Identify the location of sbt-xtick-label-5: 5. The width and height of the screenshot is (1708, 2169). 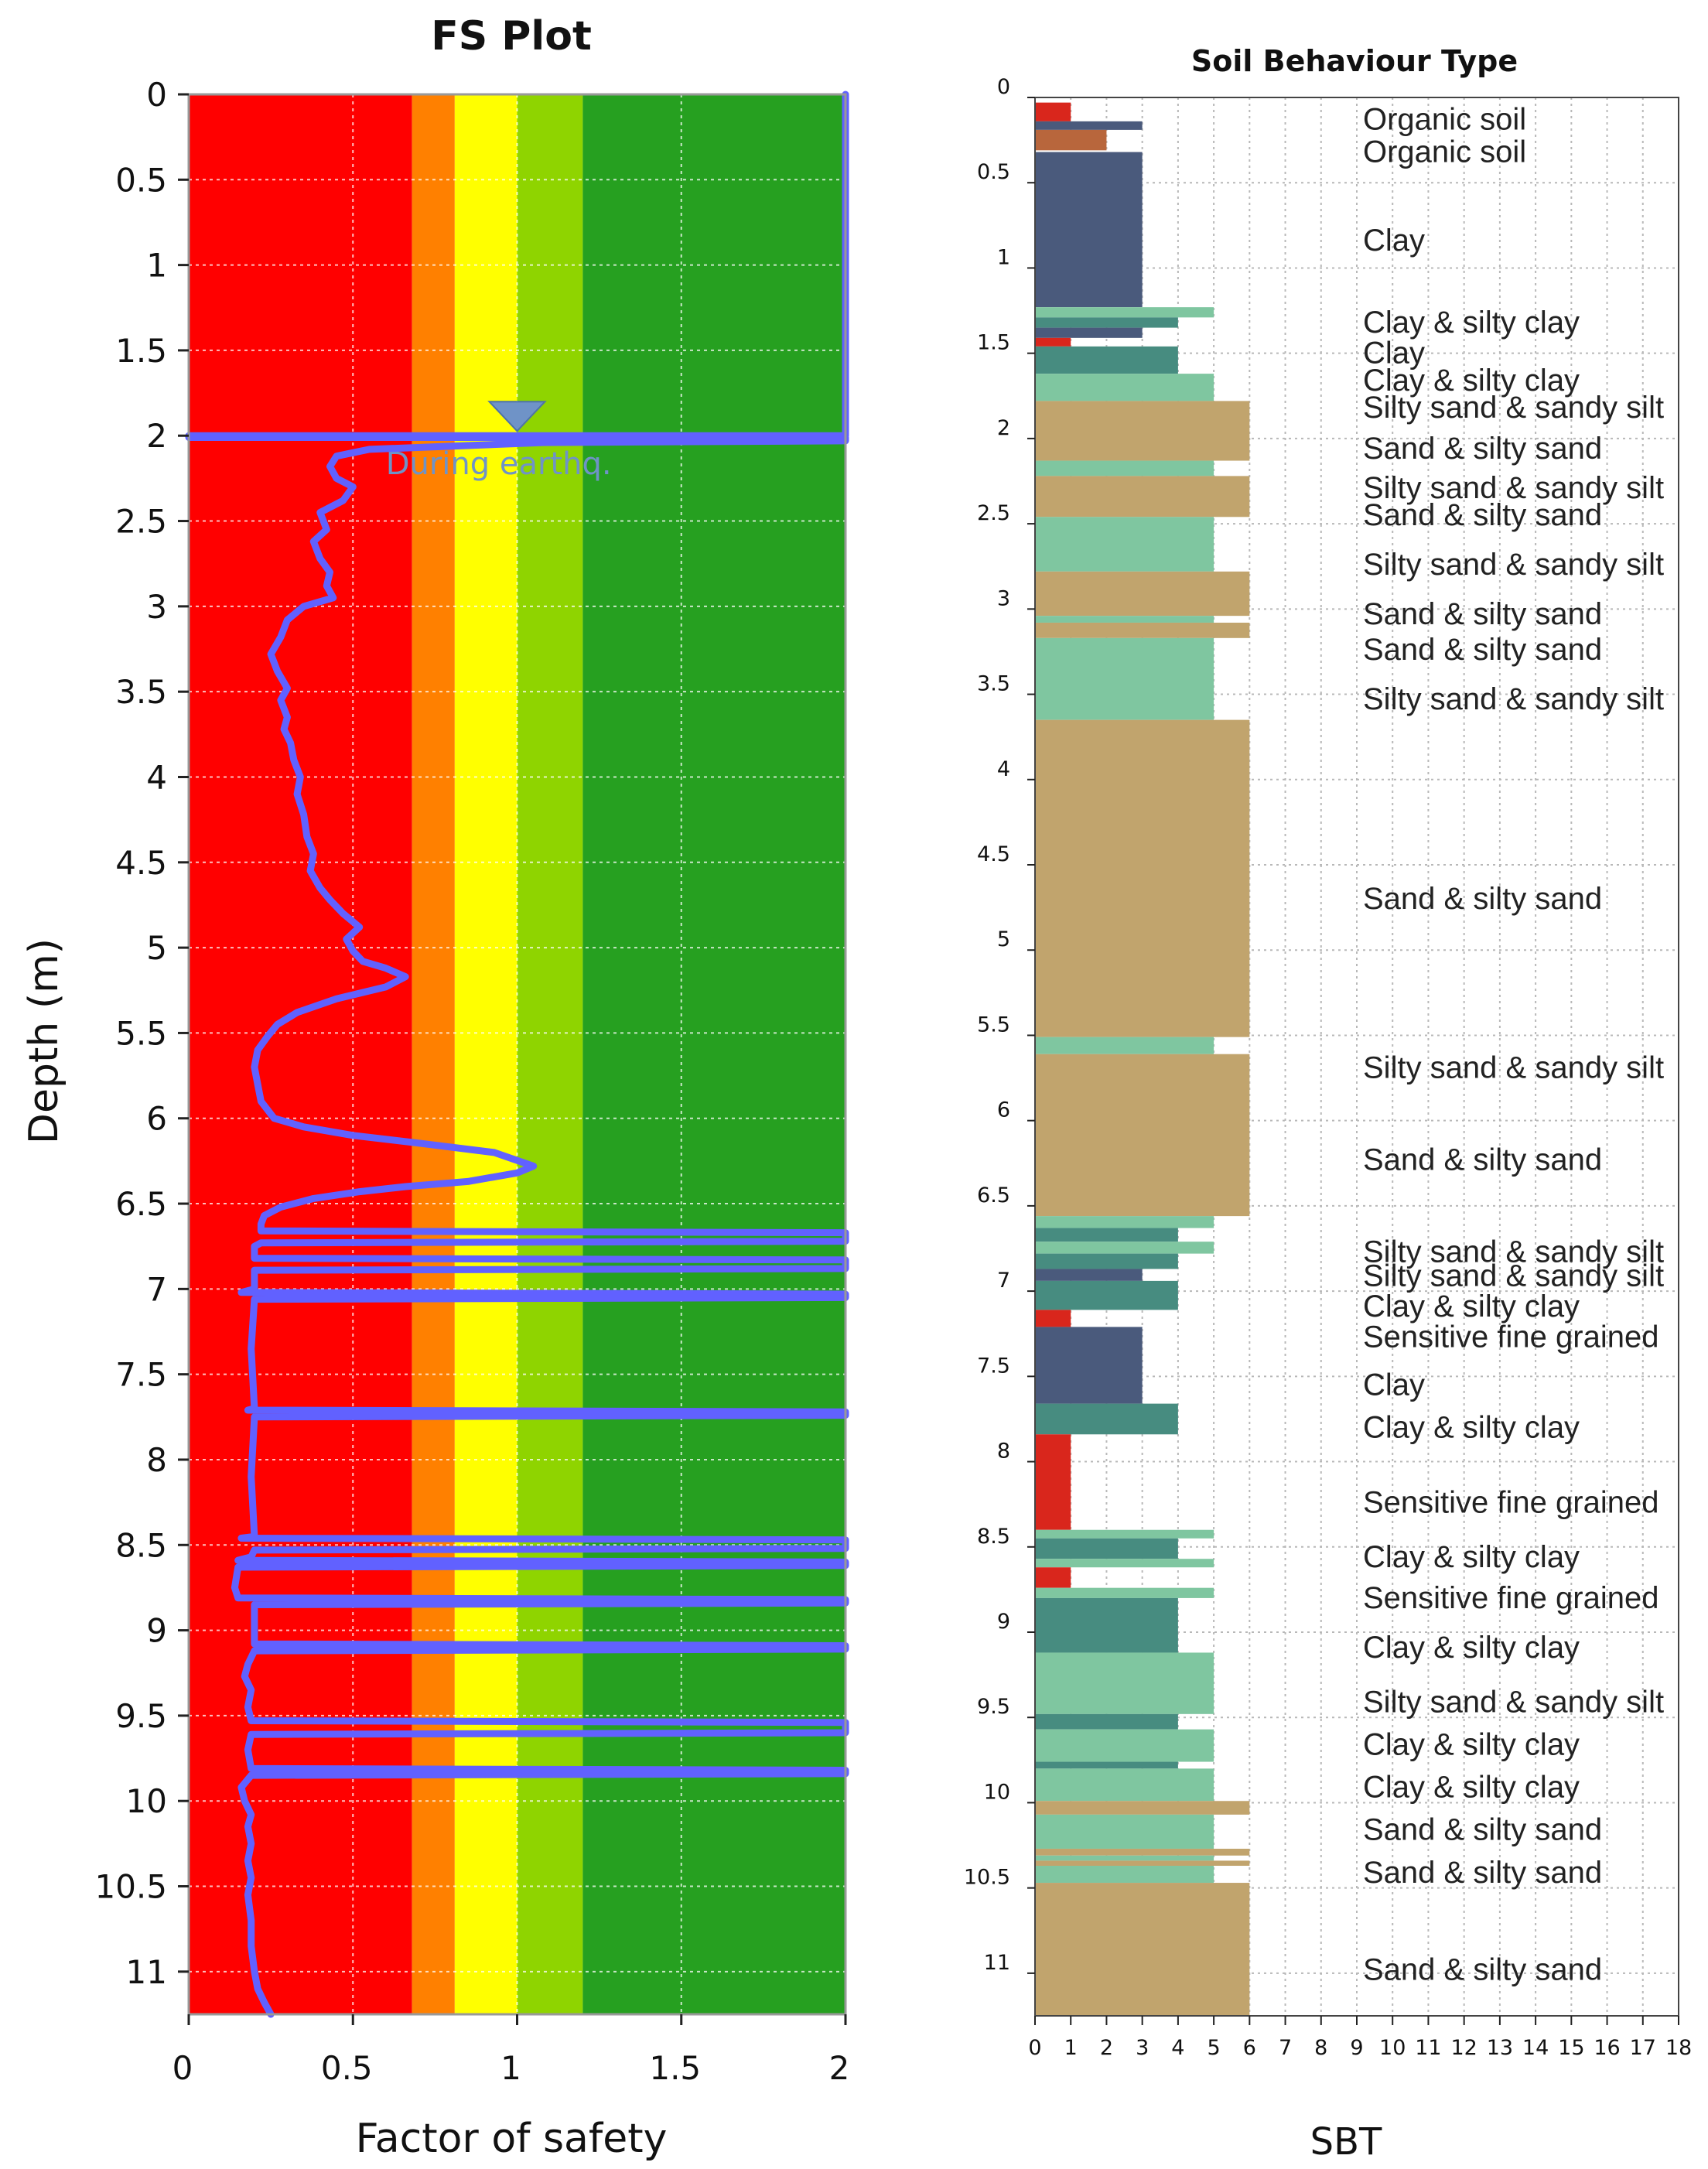
(1214, 2048).